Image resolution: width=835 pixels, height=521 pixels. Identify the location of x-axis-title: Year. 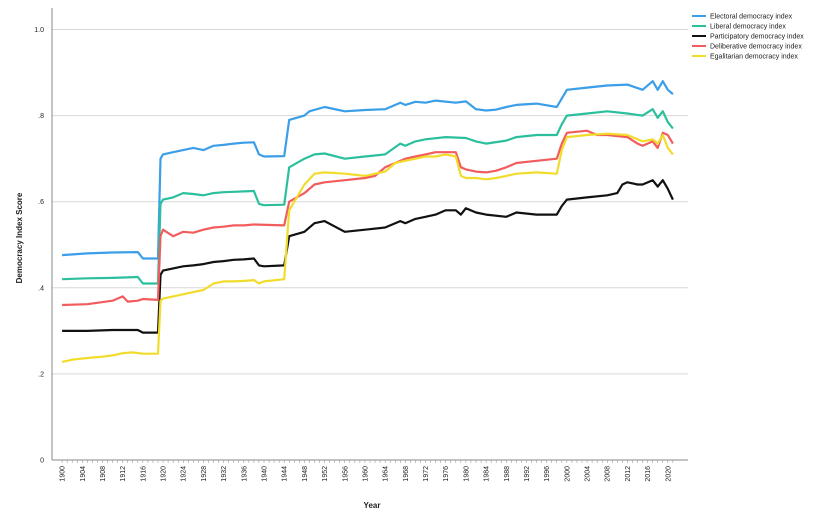
(372, 505).